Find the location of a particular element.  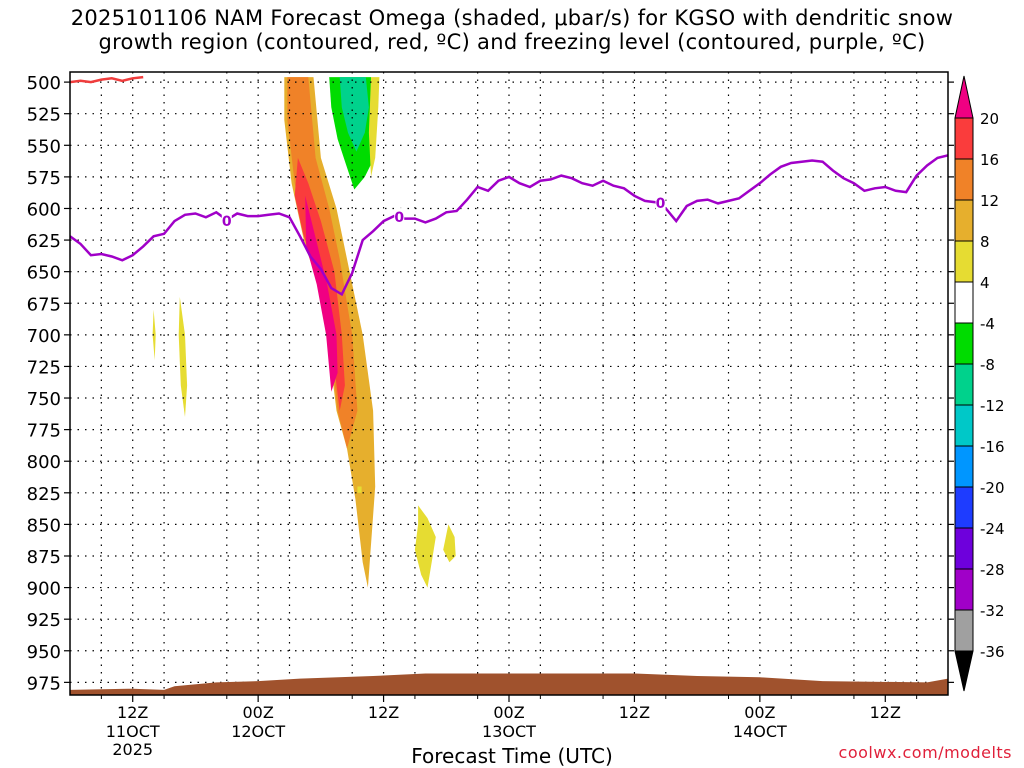

terrain-polygon is located at coordinates (509, 684).